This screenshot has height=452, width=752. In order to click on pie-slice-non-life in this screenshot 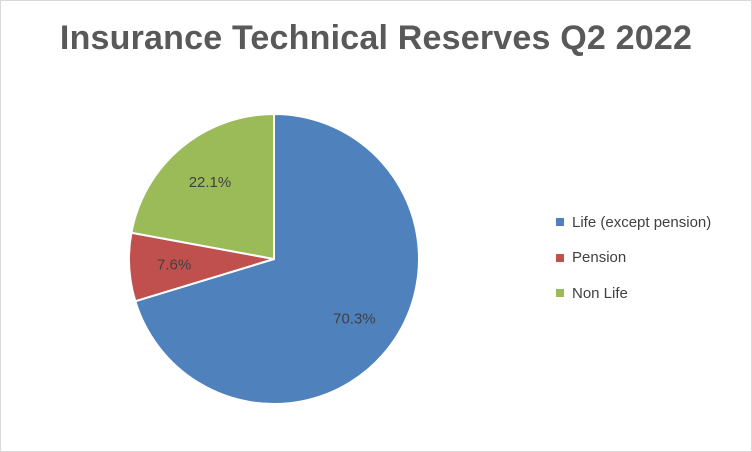, I will do `click(202, 186)`.